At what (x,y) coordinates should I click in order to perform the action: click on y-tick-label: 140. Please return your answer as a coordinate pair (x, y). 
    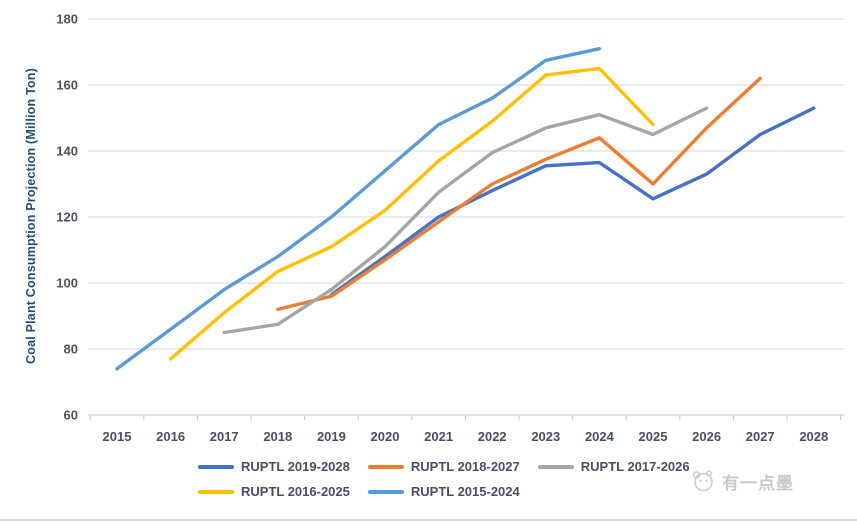
    Looking at the image, I should click on (67, 151).